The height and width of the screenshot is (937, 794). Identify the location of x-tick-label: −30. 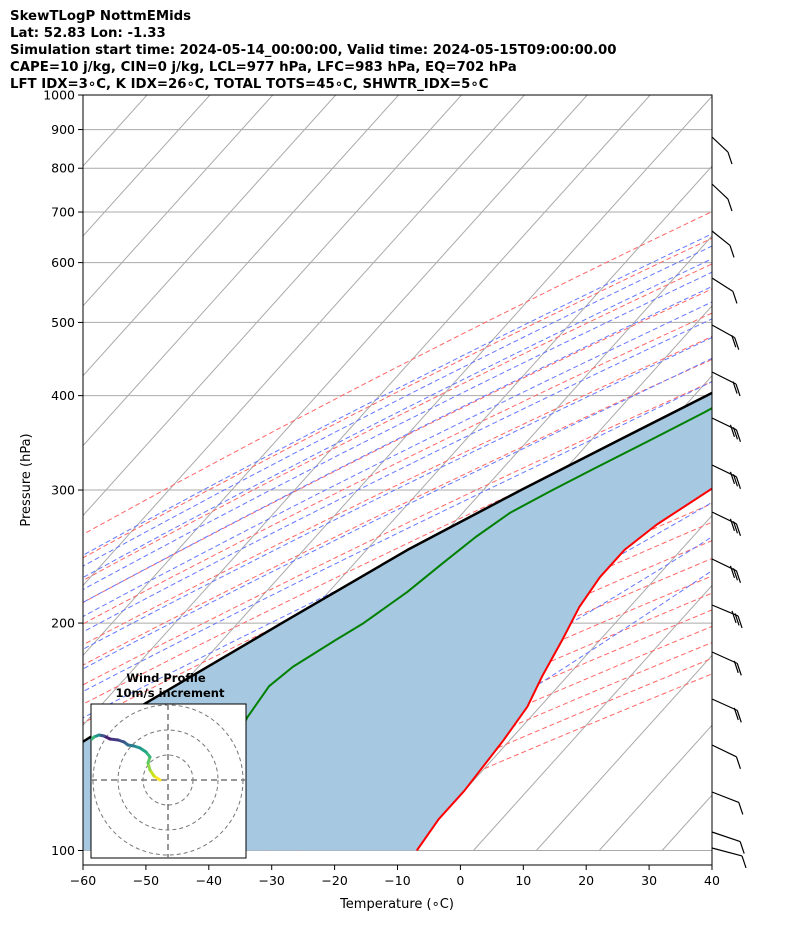
(272, 880).